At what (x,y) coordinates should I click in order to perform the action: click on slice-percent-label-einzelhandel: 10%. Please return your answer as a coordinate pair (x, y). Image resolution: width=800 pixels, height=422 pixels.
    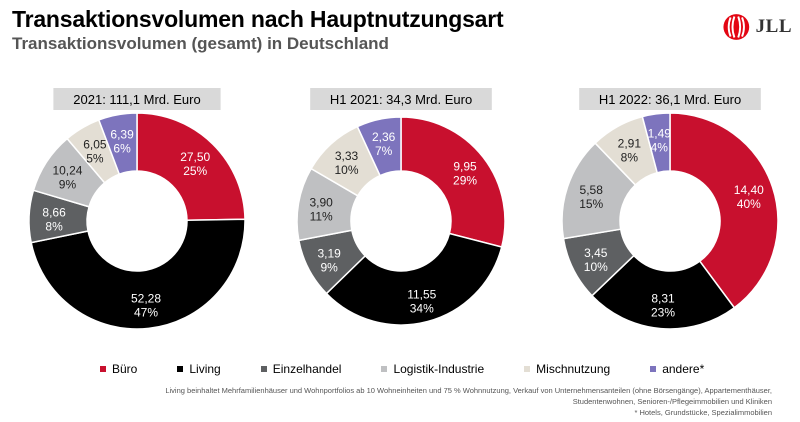
    Looking at the image, I should click on (596, 267).